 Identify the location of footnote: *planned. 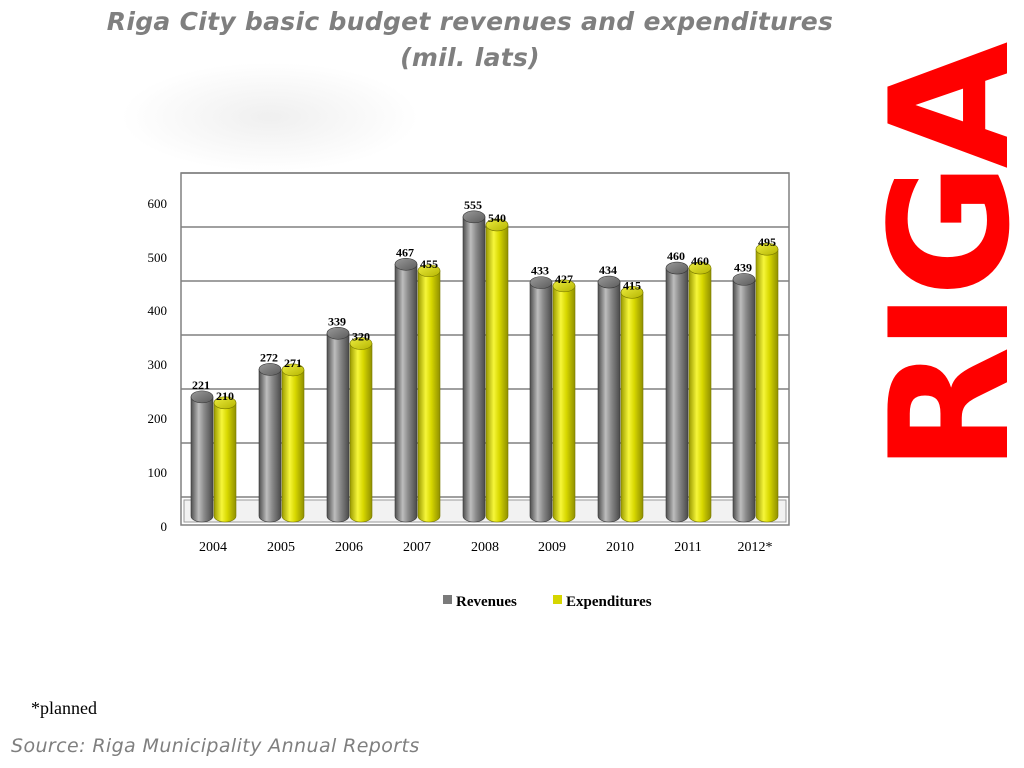
(64, 708).